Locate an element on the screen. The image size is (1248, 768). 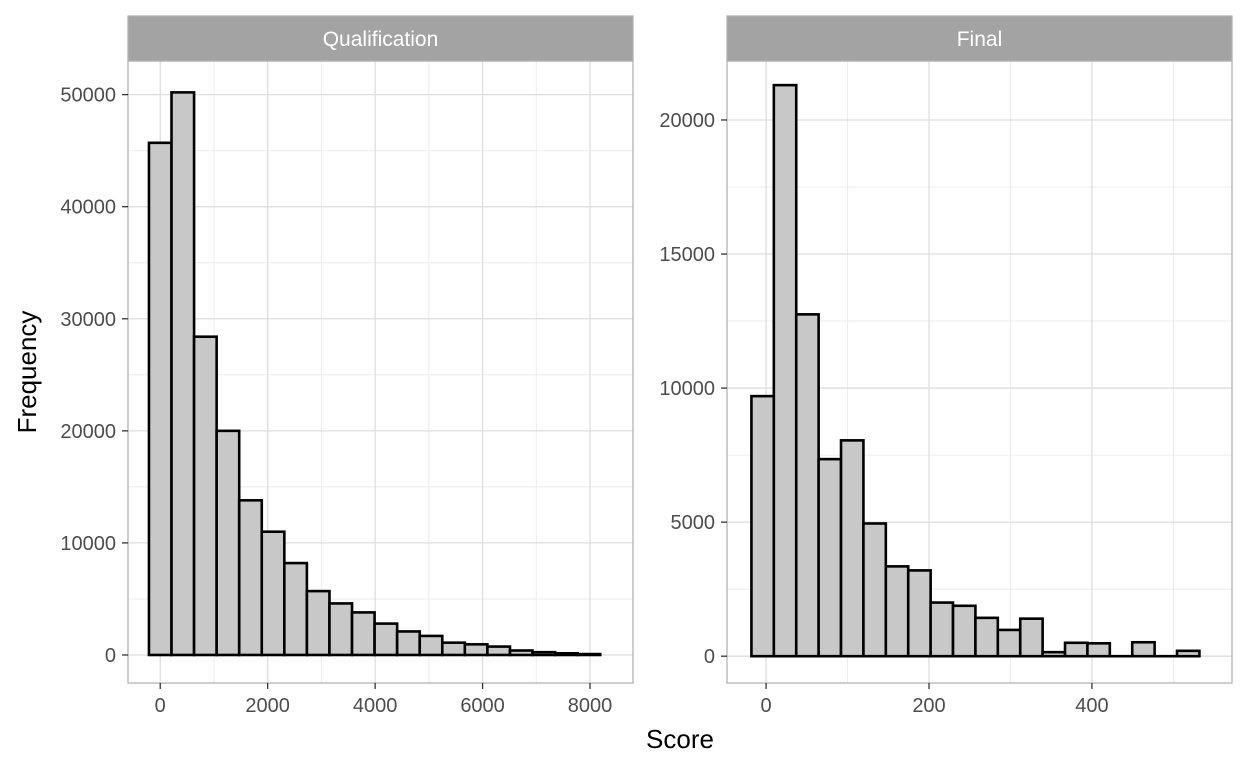
y-tick-label: 50000 is located at coordinates (88, 96).